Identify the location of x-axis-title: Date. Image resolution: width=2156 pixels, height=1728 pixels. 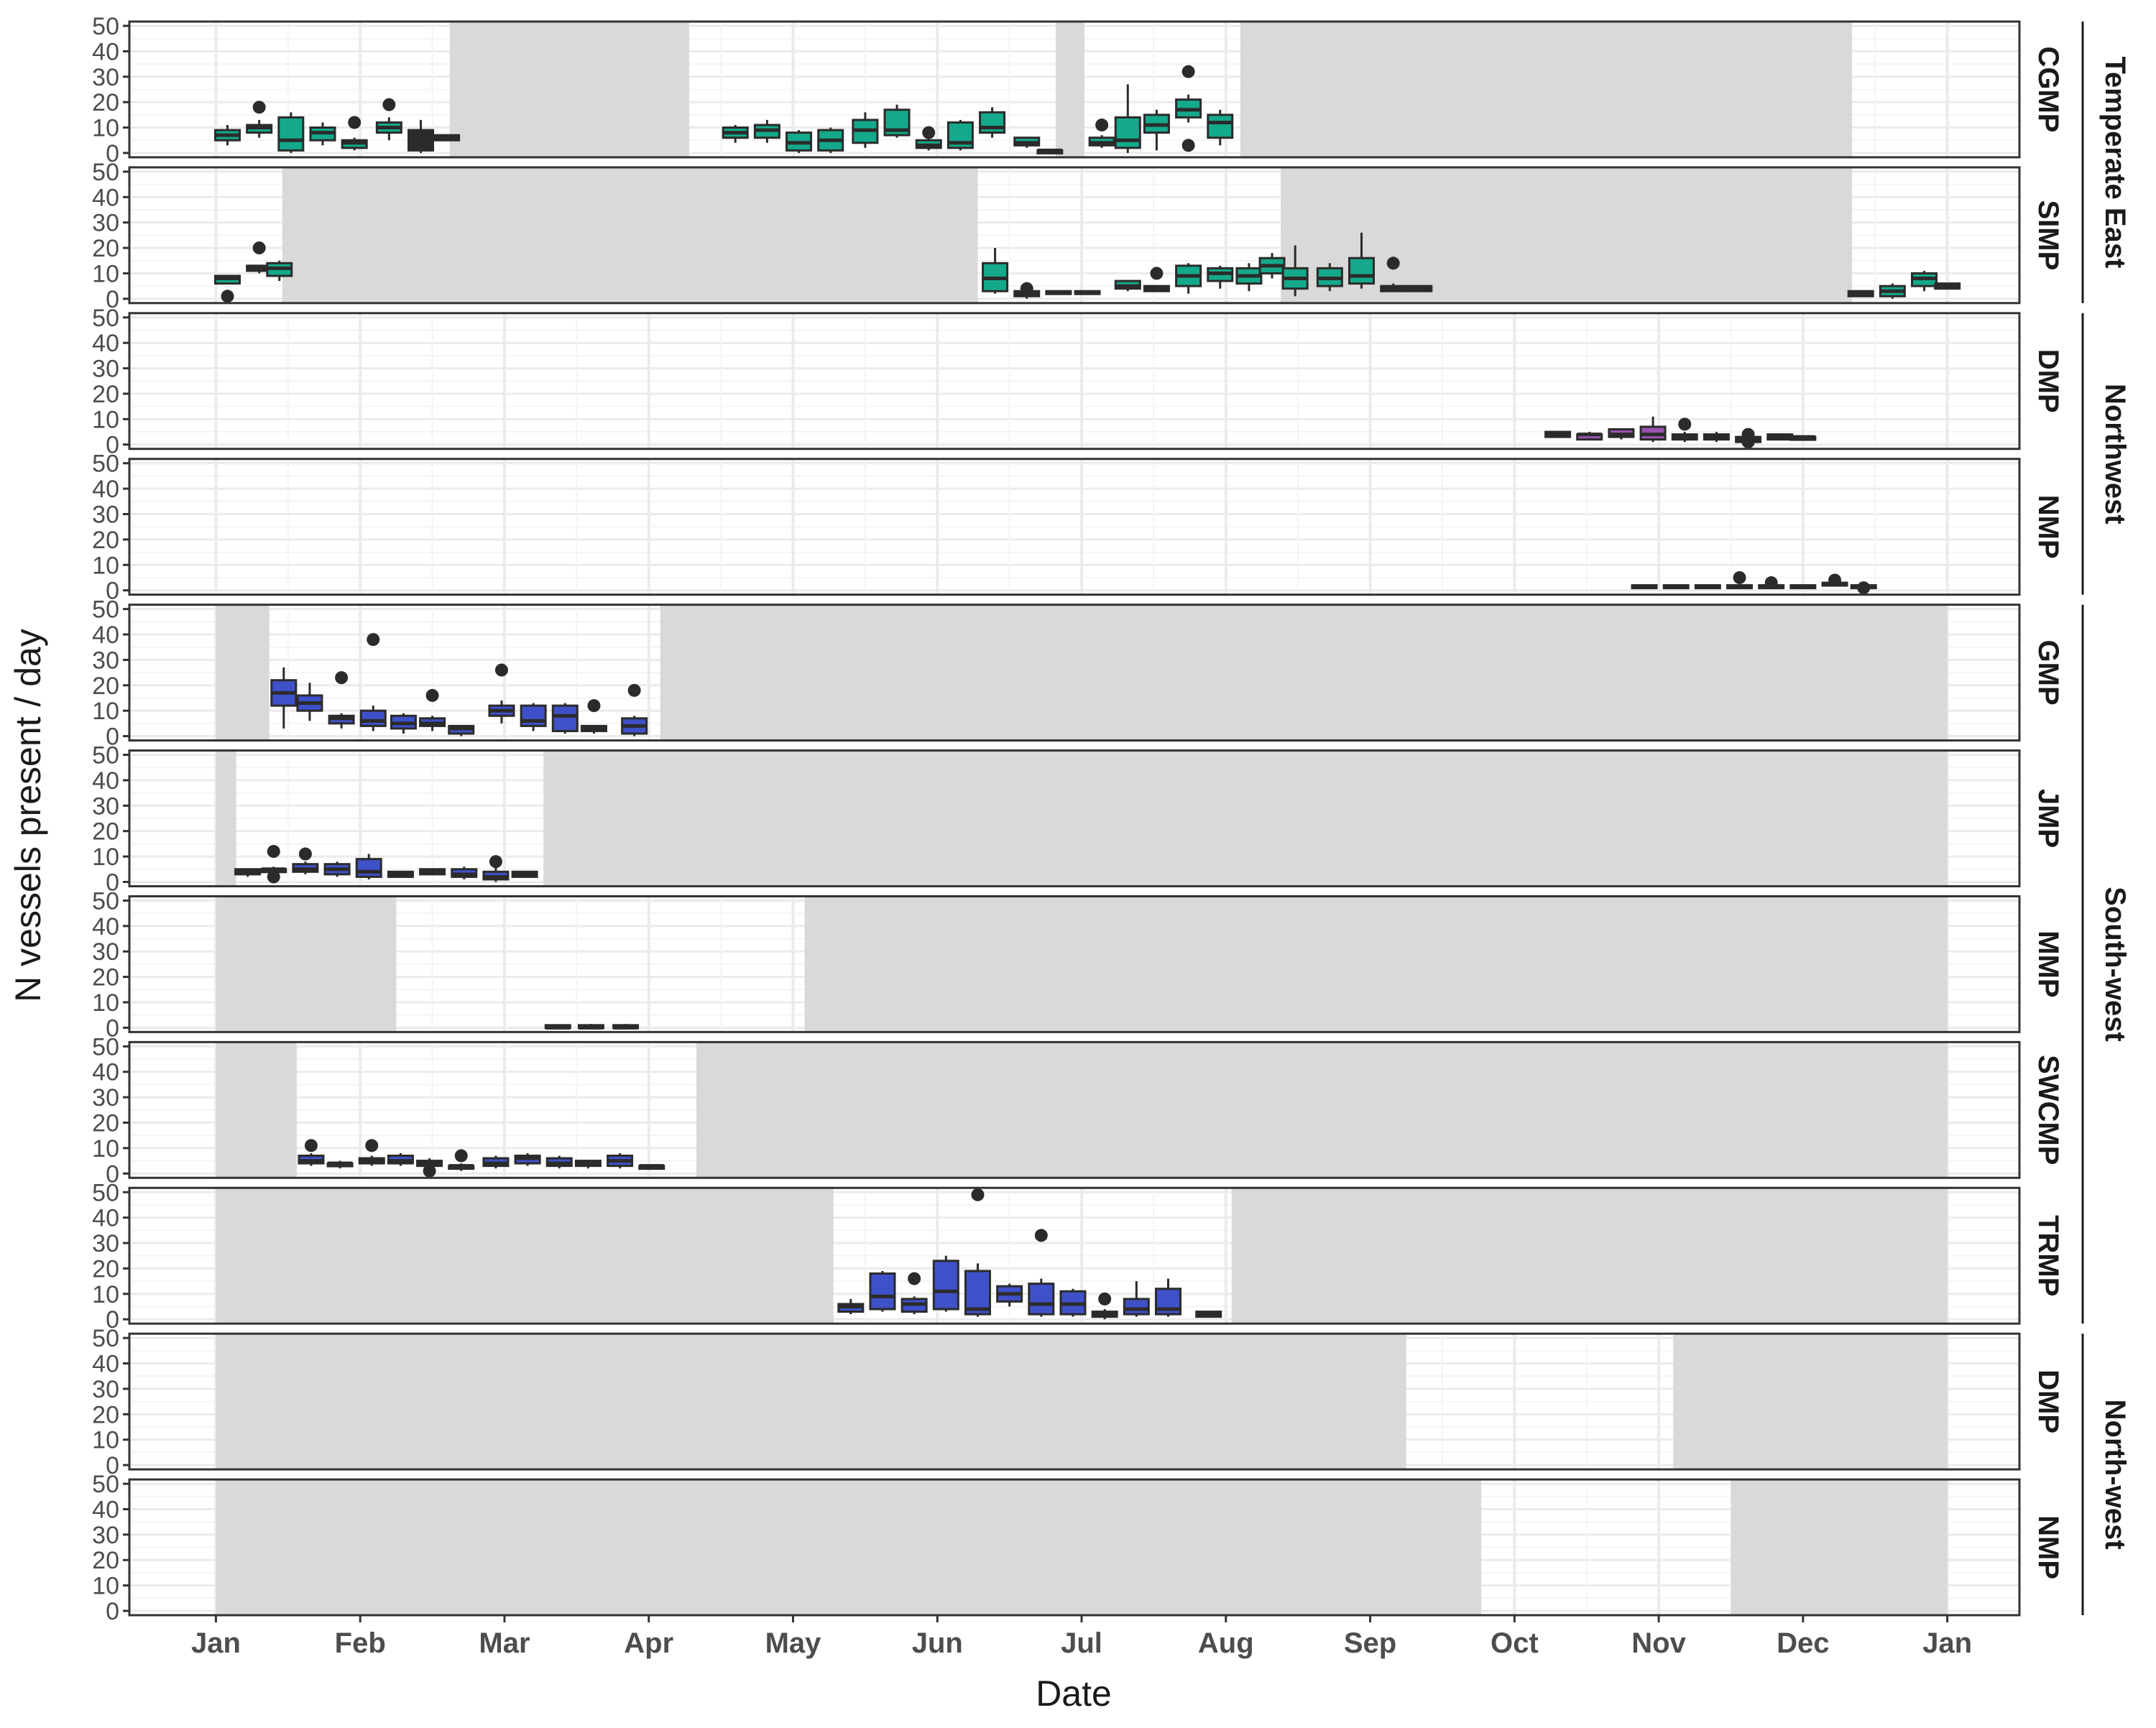
(1074, 1693).